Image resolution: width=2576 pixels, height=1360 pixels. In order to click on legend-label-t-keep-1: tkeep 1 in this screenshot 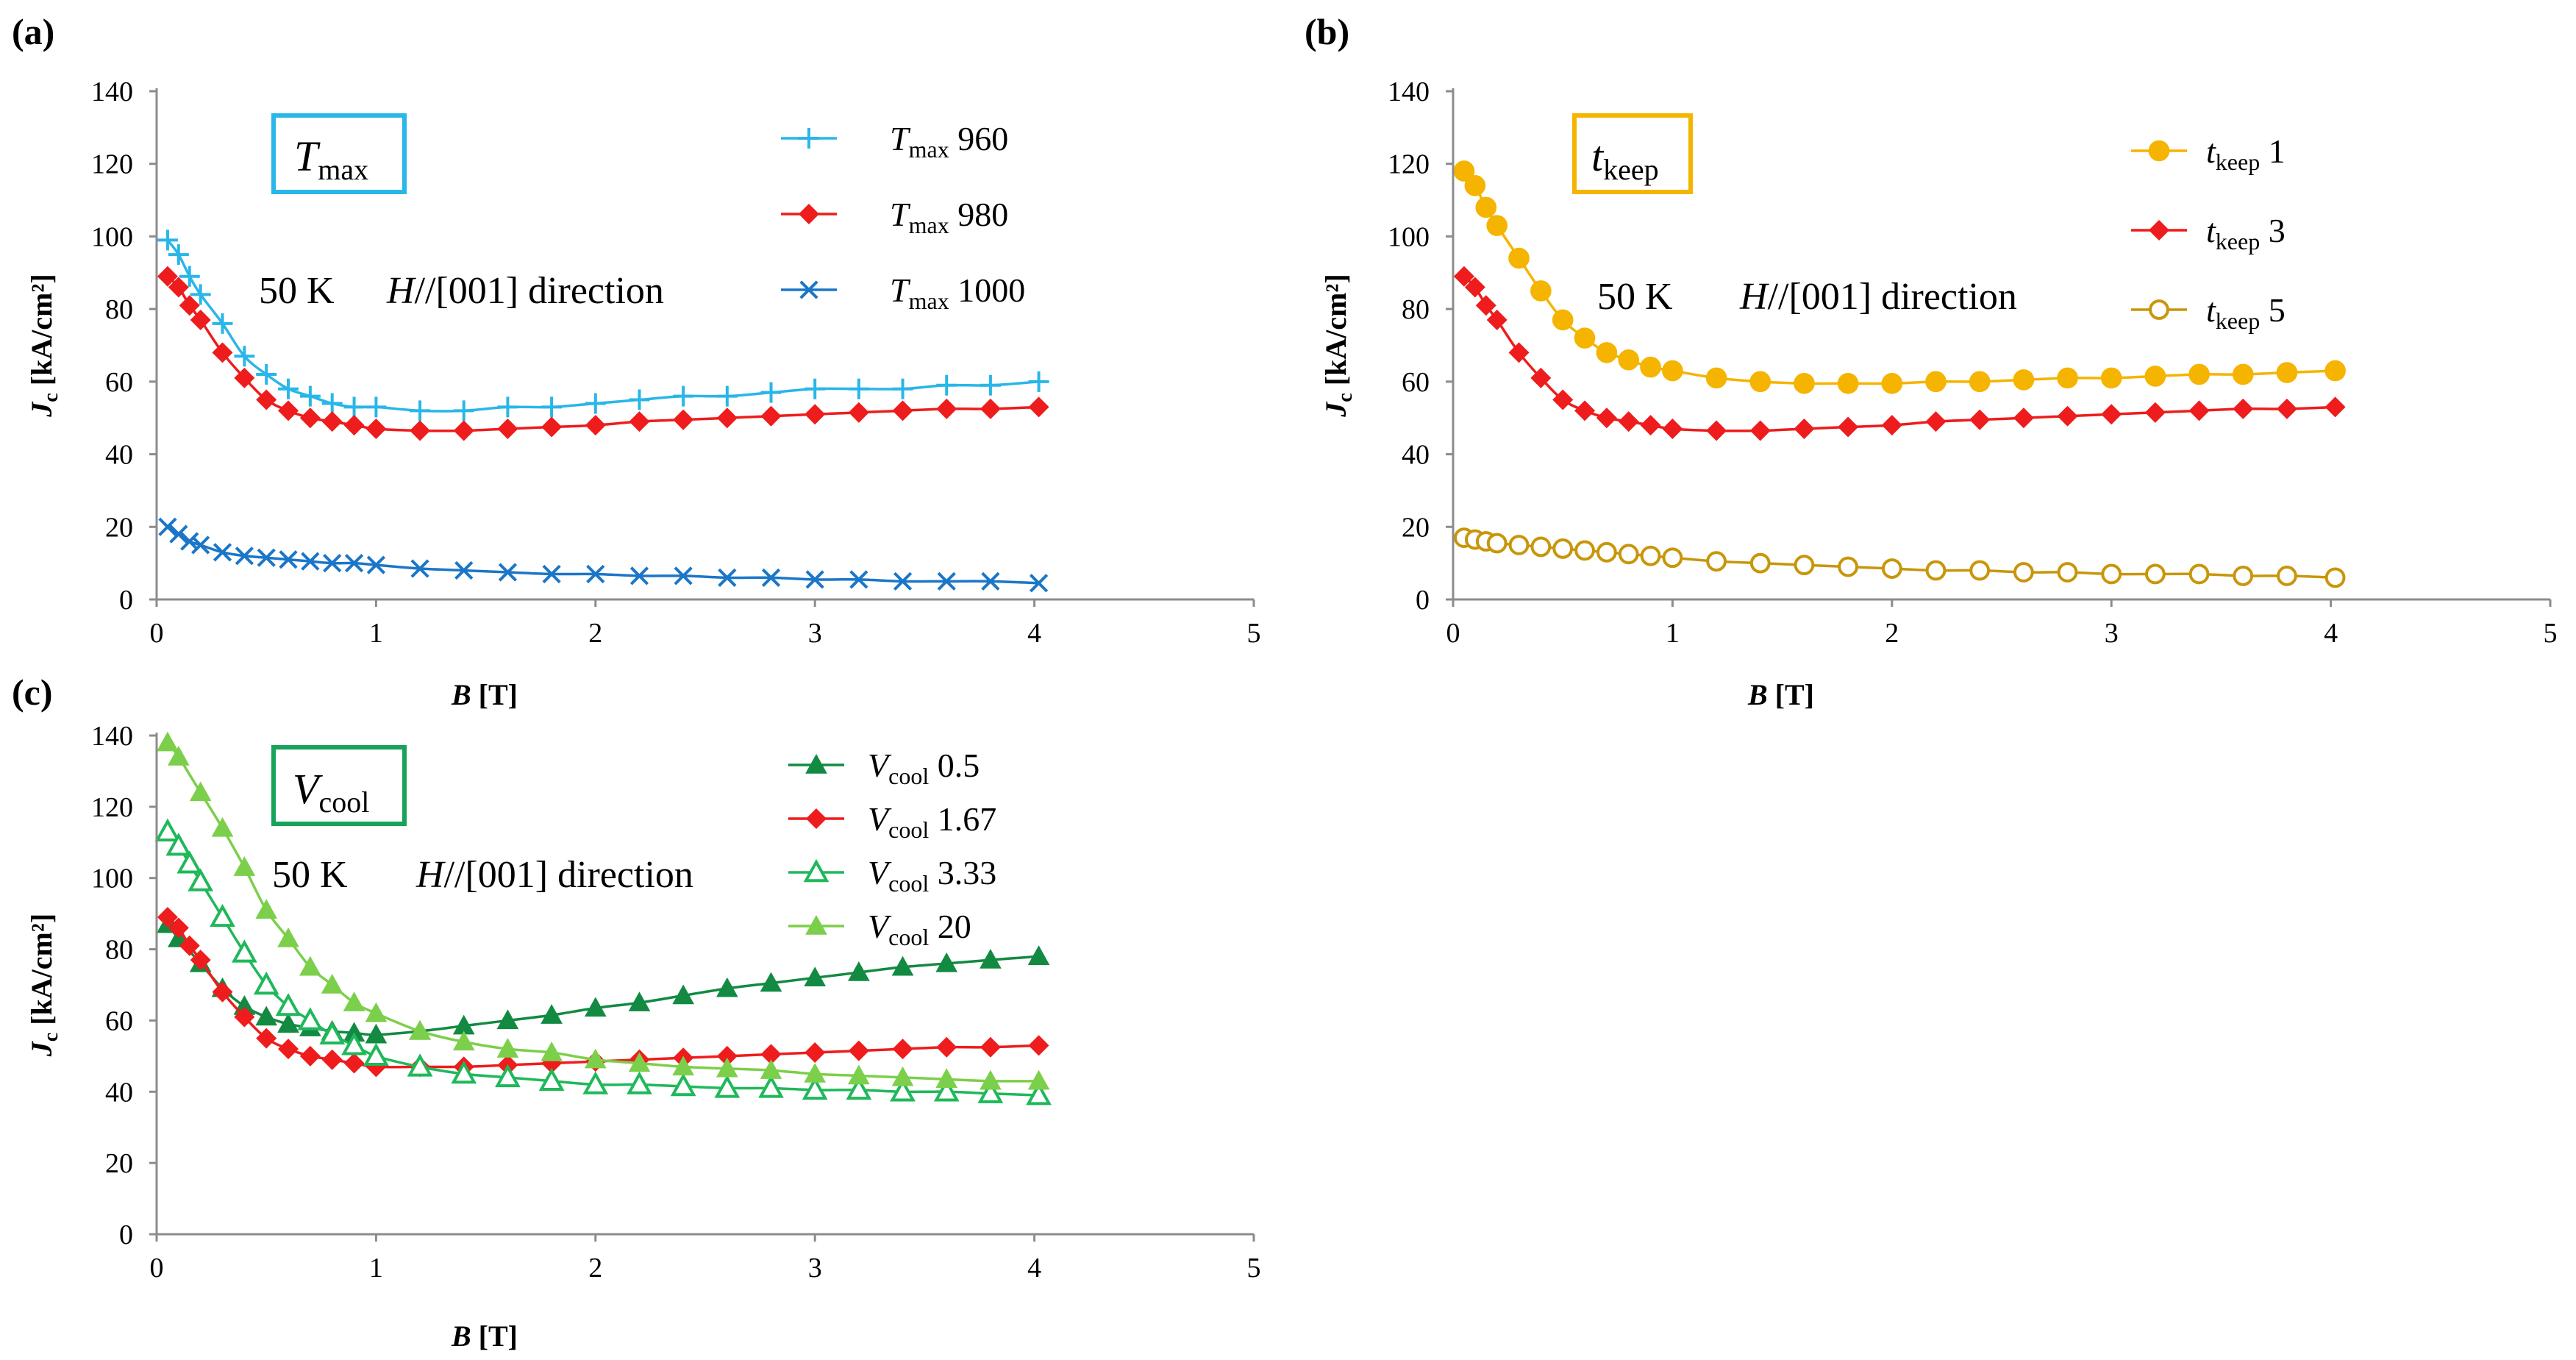, I will do `click(2246, 153)`.